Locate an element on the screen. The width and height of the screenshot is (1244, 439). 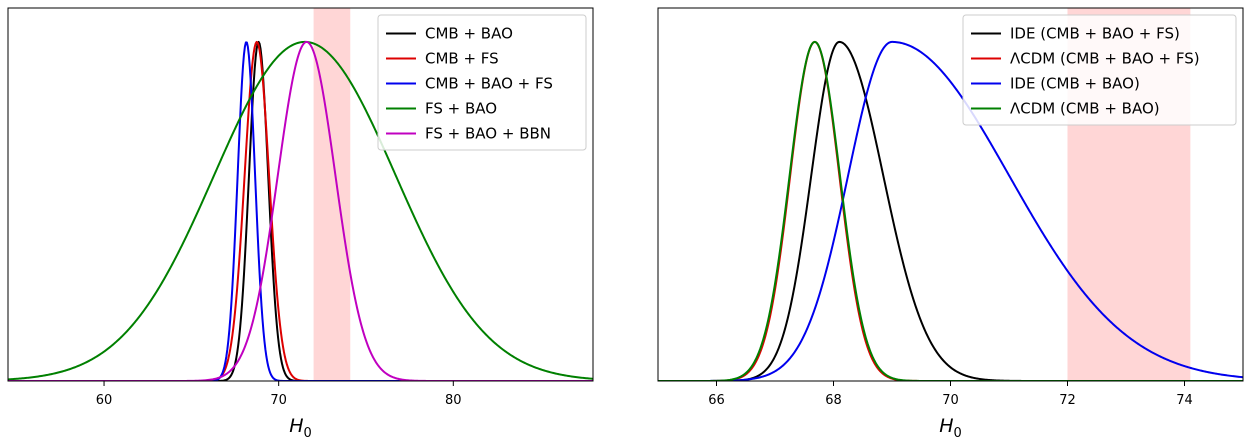
x-tick-label: 74 is located at coordinates (1184, 400).